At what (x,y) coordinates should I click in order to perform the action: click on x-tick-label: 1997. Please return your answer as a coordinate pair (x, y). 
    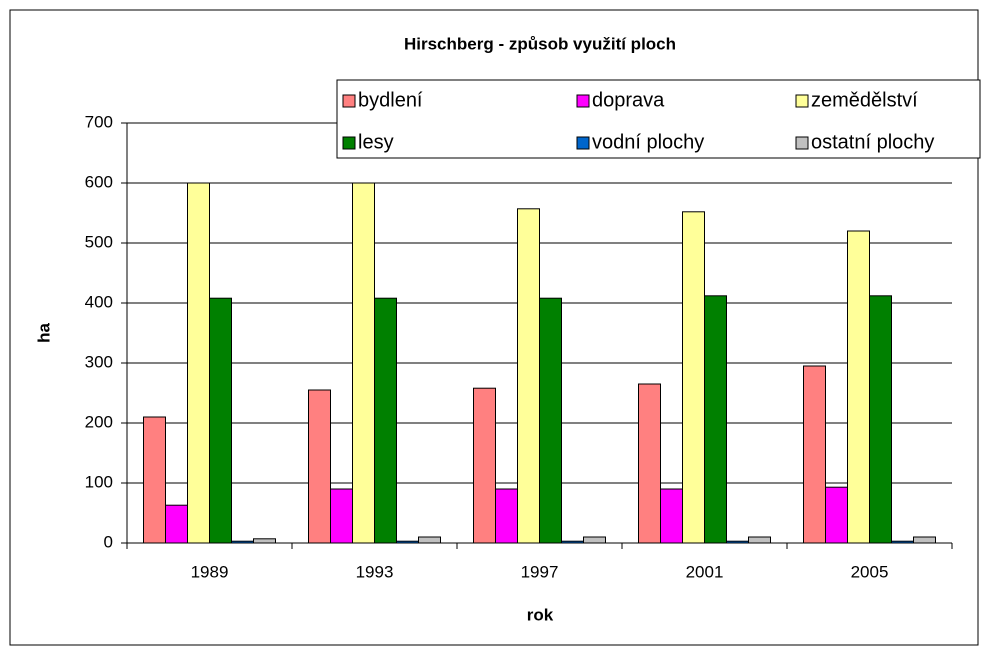
    Looking at the image, I should click on (540, 571).